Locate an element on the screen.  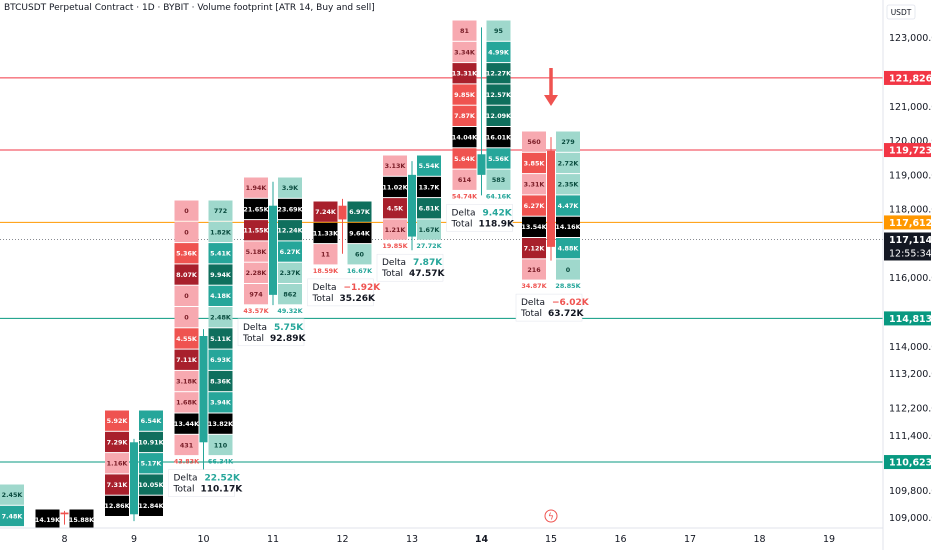
sell-cell-label: 1.21K is located at coordinates (396, 230).